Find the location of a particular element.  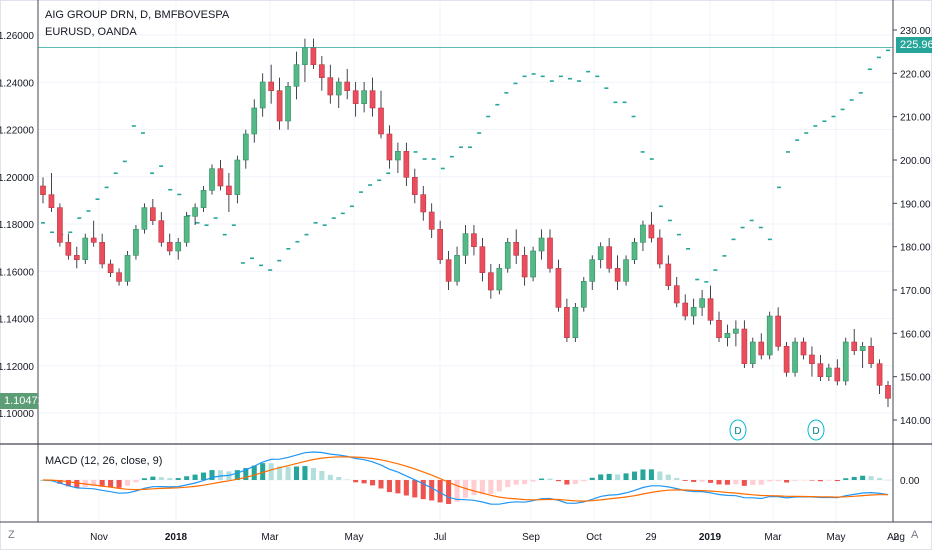

compare-symbol-legend: EURUSD, OANDA is located at coordinates (91, 32).